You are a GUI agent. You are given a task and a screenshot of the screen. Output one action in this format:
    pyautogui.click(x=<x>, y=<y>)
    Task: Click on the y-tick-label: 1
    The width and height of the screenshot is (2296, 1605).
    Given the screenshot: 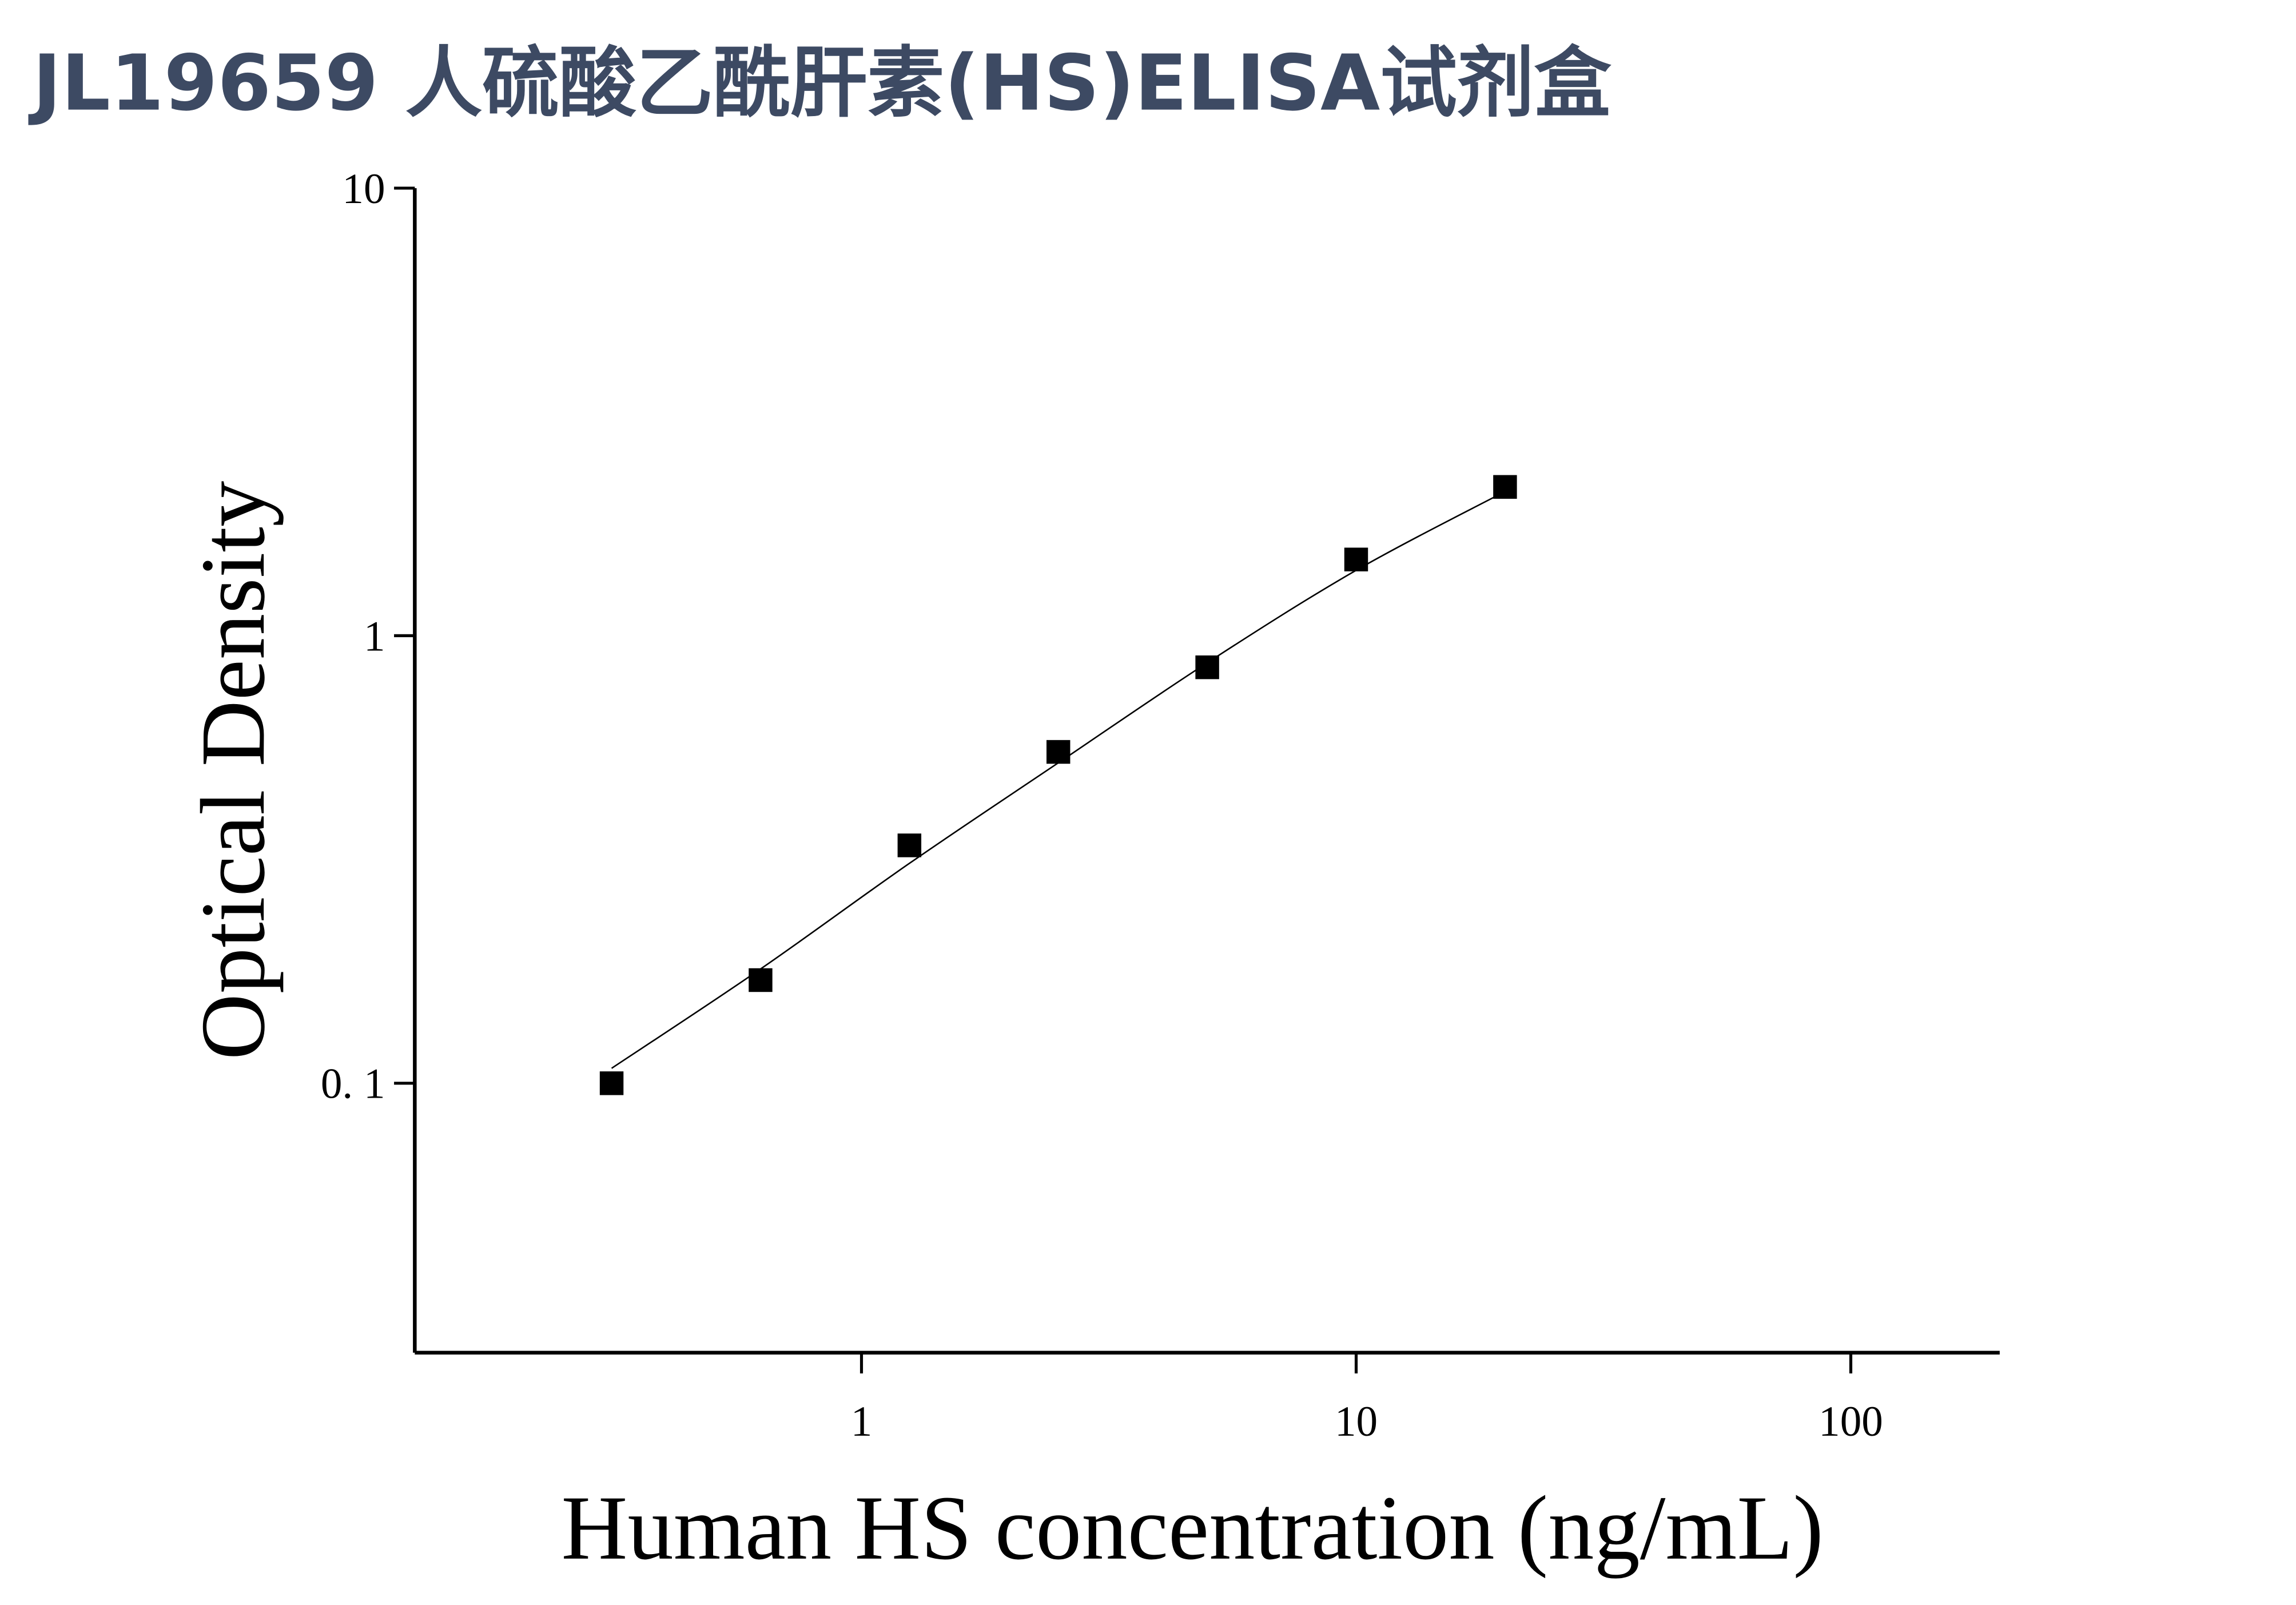 What is the action you would take?
    pyautogui.click(x=375, y=636)
    